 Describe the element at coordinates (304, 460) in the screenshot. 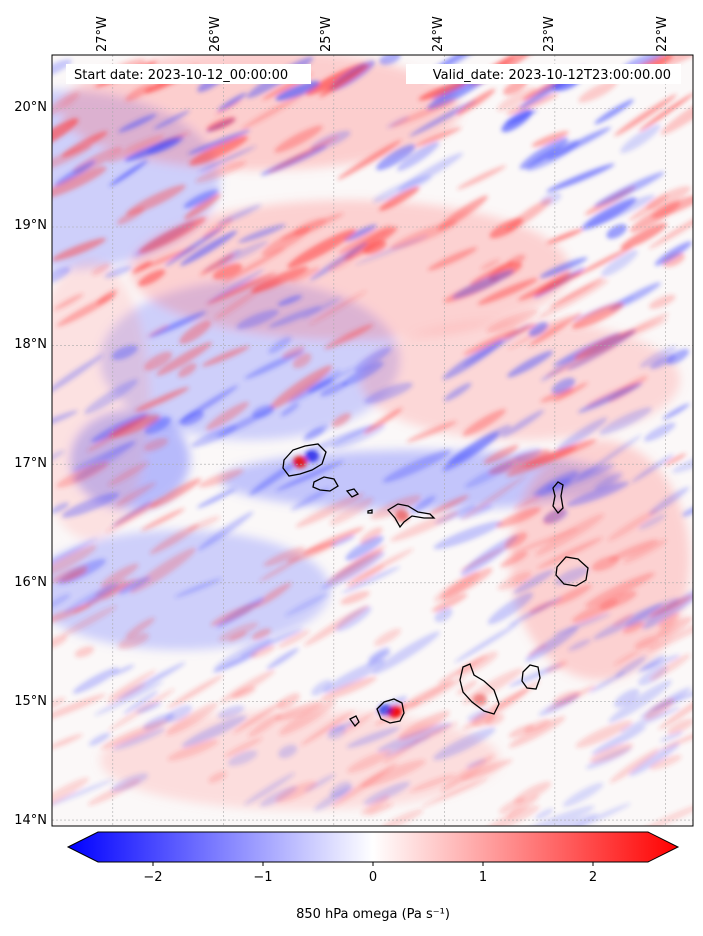

I see `island-santo-antao` at that location.